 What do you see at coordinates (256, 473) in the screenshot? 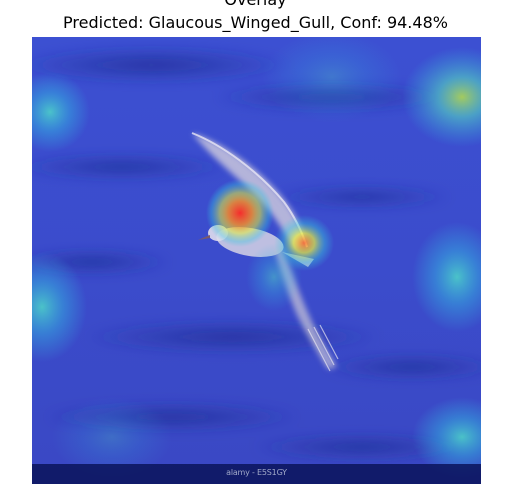
I see `watermark-text: alamy - E5S1GY` at bounding box center [256, 473].